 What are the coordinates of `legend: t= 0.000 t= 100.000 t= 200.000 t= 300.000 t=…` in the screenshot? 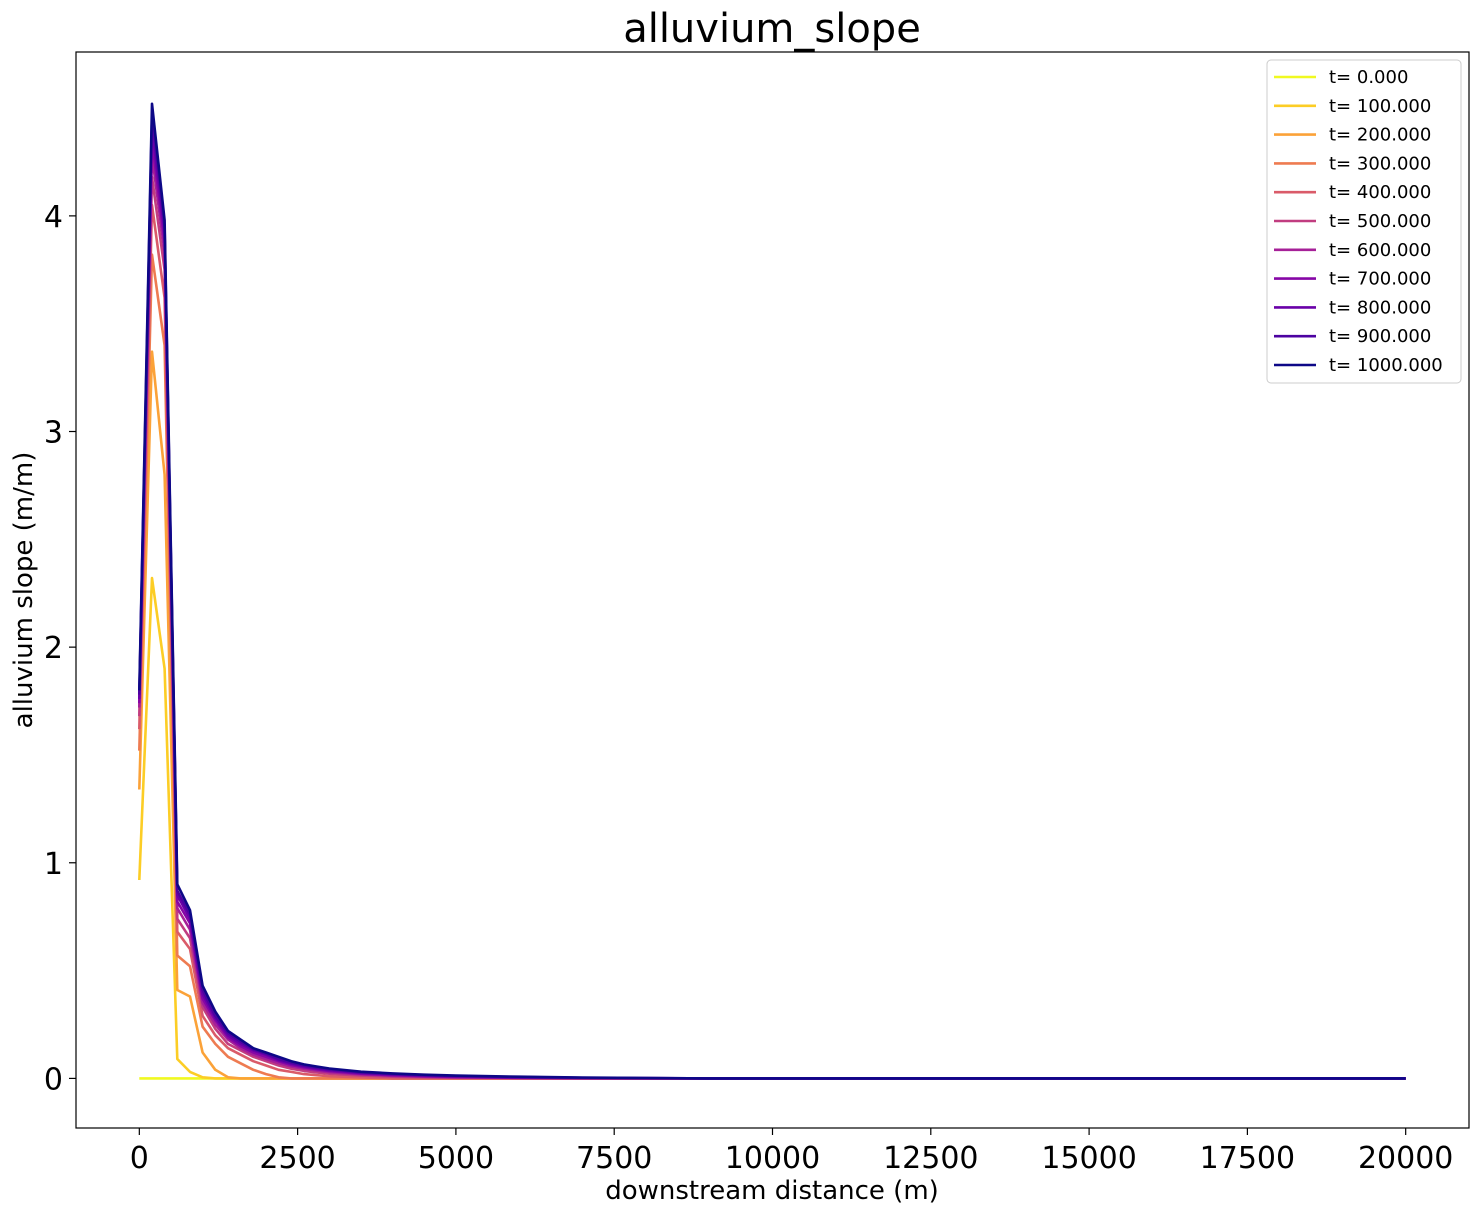 It's located at (1364, 221).